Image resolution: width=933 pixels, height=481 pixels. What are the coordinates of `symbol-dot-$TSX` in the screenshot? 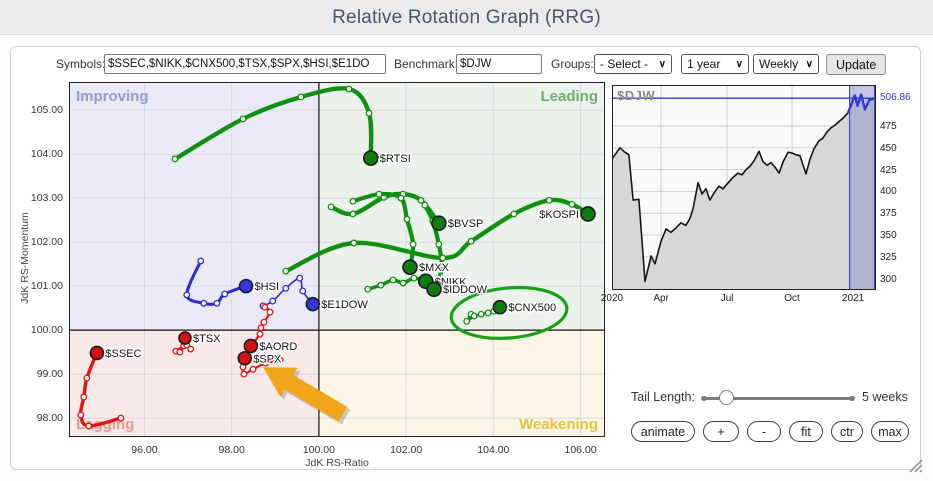 It's located at (185, 338).